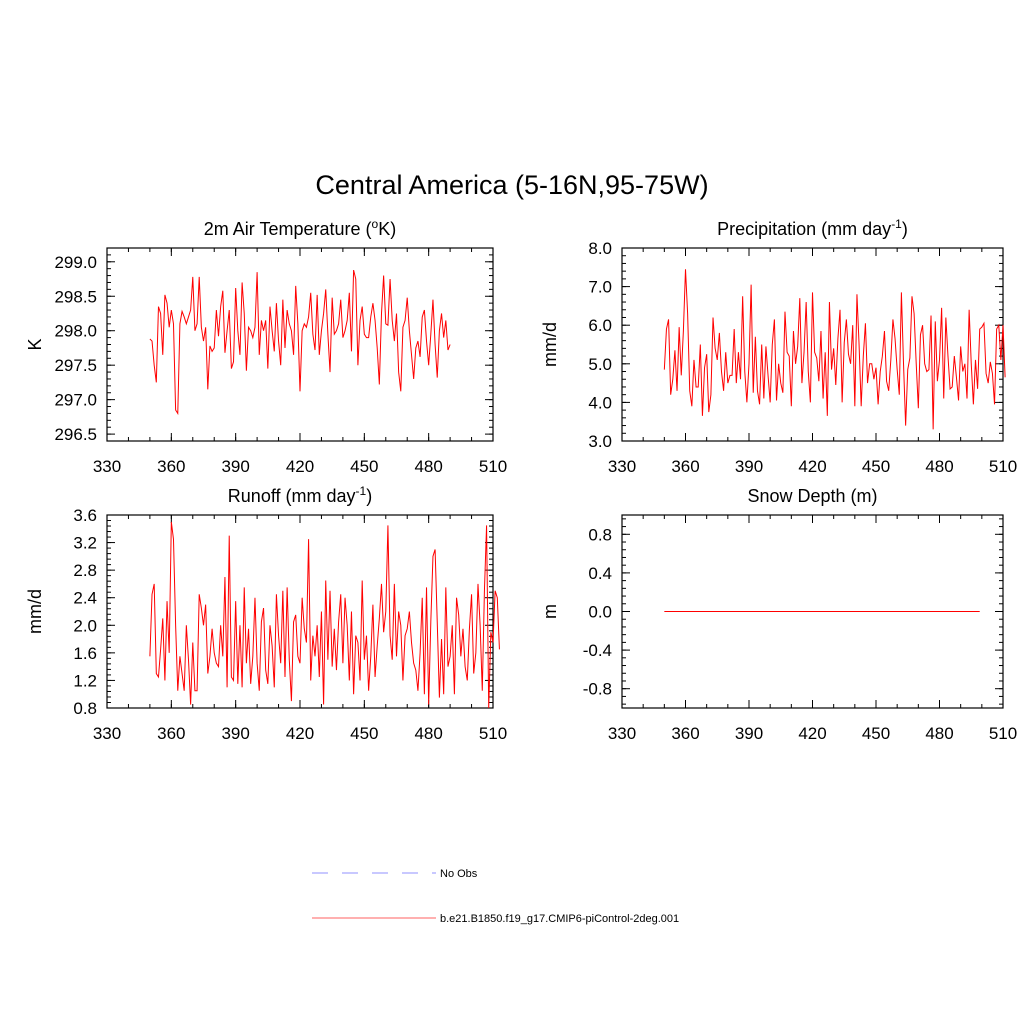  Describe the element at coordinates (75, 331) in the screenshot. I see `y-tick-label: 298.0` at that location.